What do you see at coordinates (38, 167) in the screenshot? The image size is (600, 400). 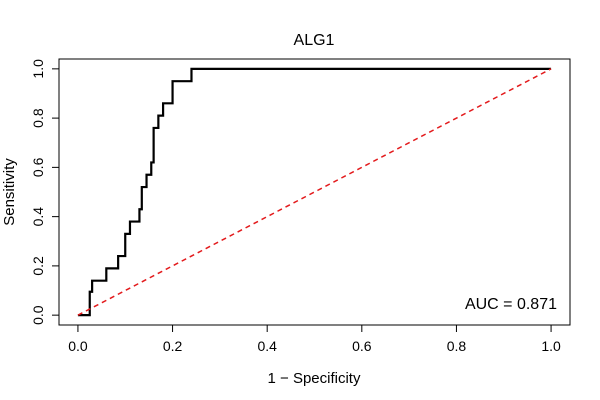 I see `y-tick-label: 0.6` at bounding box center [38, 167].